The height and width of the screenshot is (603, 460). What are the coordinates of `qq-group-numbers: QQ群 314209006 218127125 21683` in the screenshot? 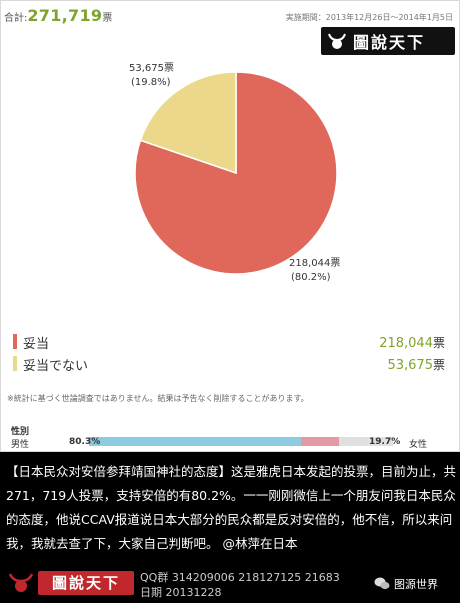 It's located at (240, 577).